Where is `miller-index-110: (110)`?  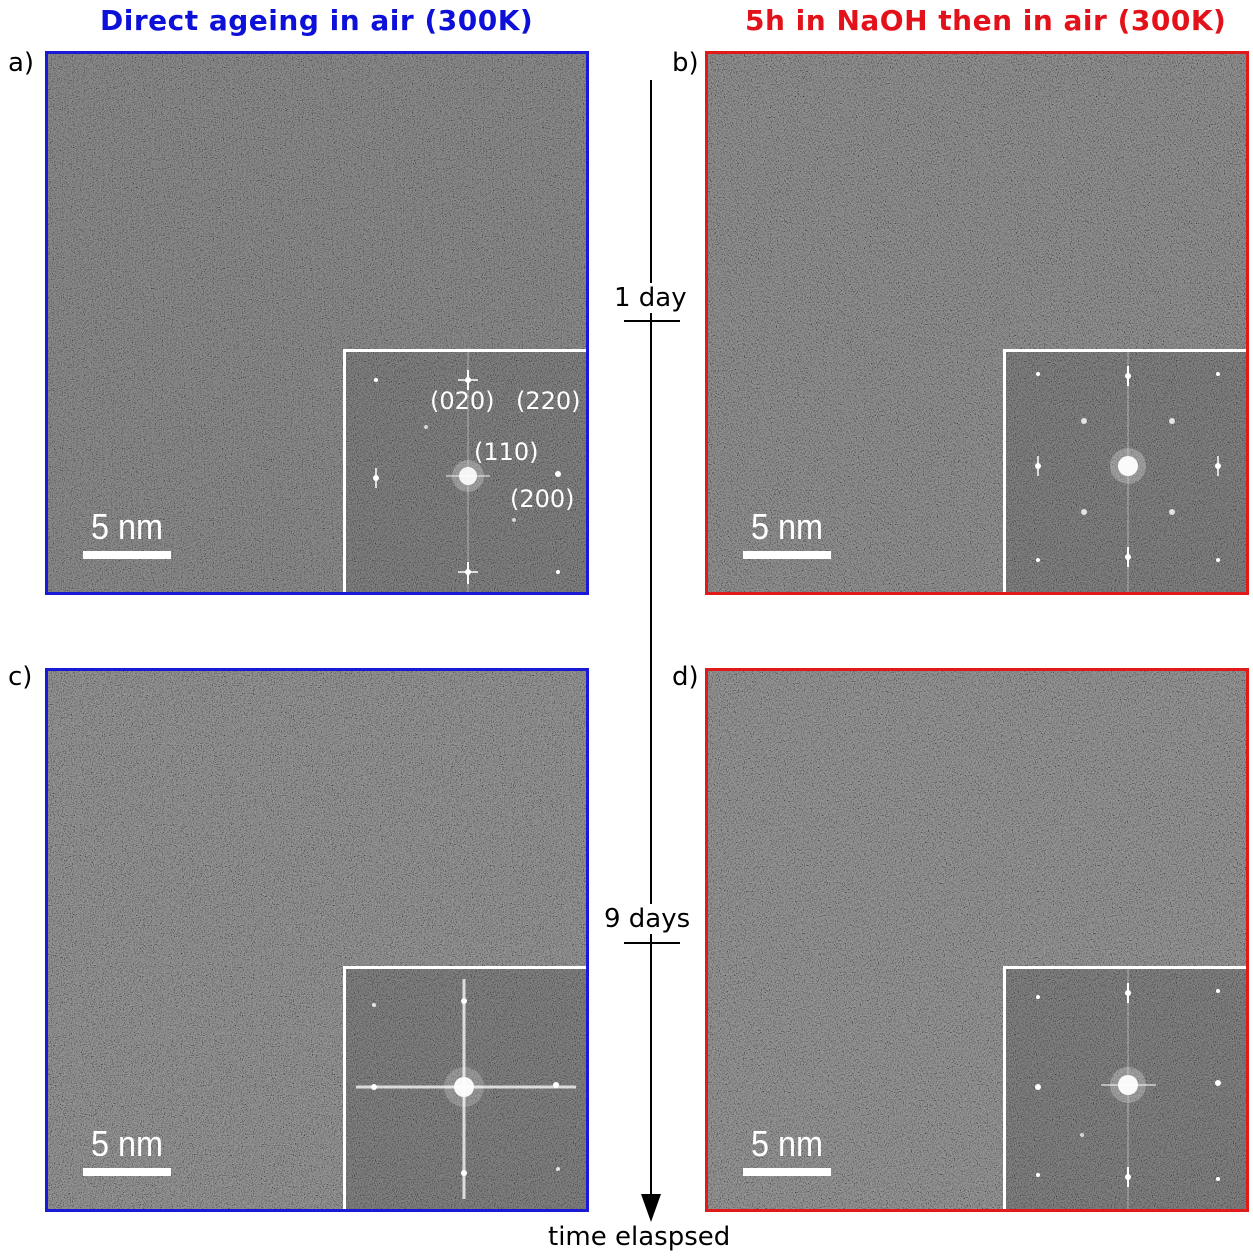
miller-index-110: (110) is located at coordinates (506, 452).